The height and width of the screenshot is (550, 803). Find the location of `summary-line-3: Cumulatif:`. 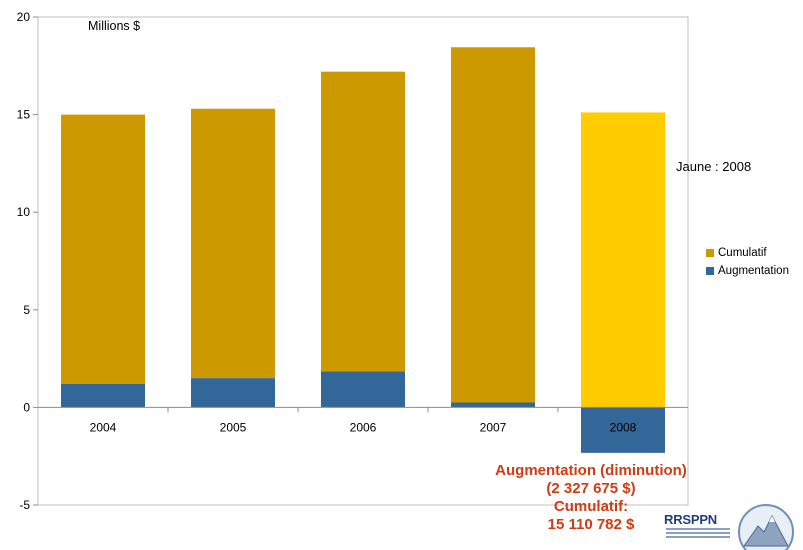

summary-line-3: Cumulatif: is located at coordinates (591, 506).